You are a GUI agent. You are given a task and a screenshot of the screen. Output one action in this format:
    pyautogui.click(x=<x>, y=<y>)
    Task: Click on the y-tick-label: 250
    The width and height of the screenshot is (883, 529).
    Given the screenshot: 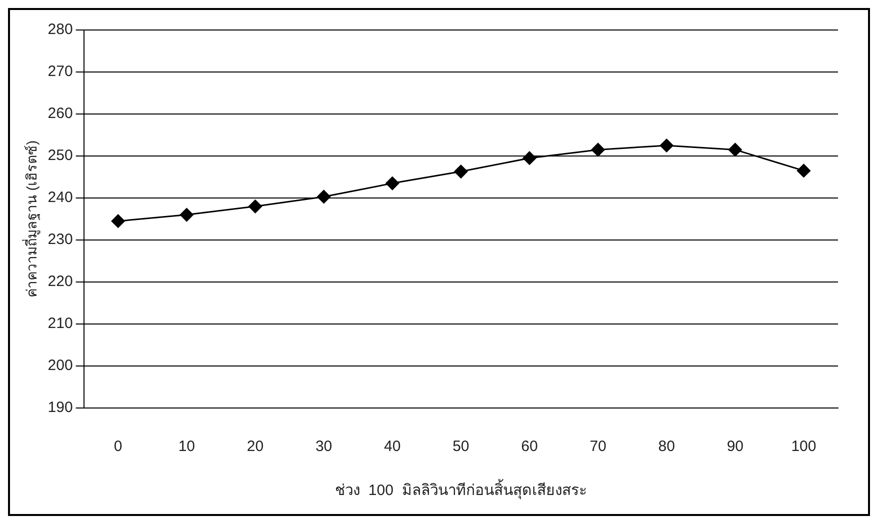 What is the action you would take?
    pyautogui.click(x=60, y=155)
    